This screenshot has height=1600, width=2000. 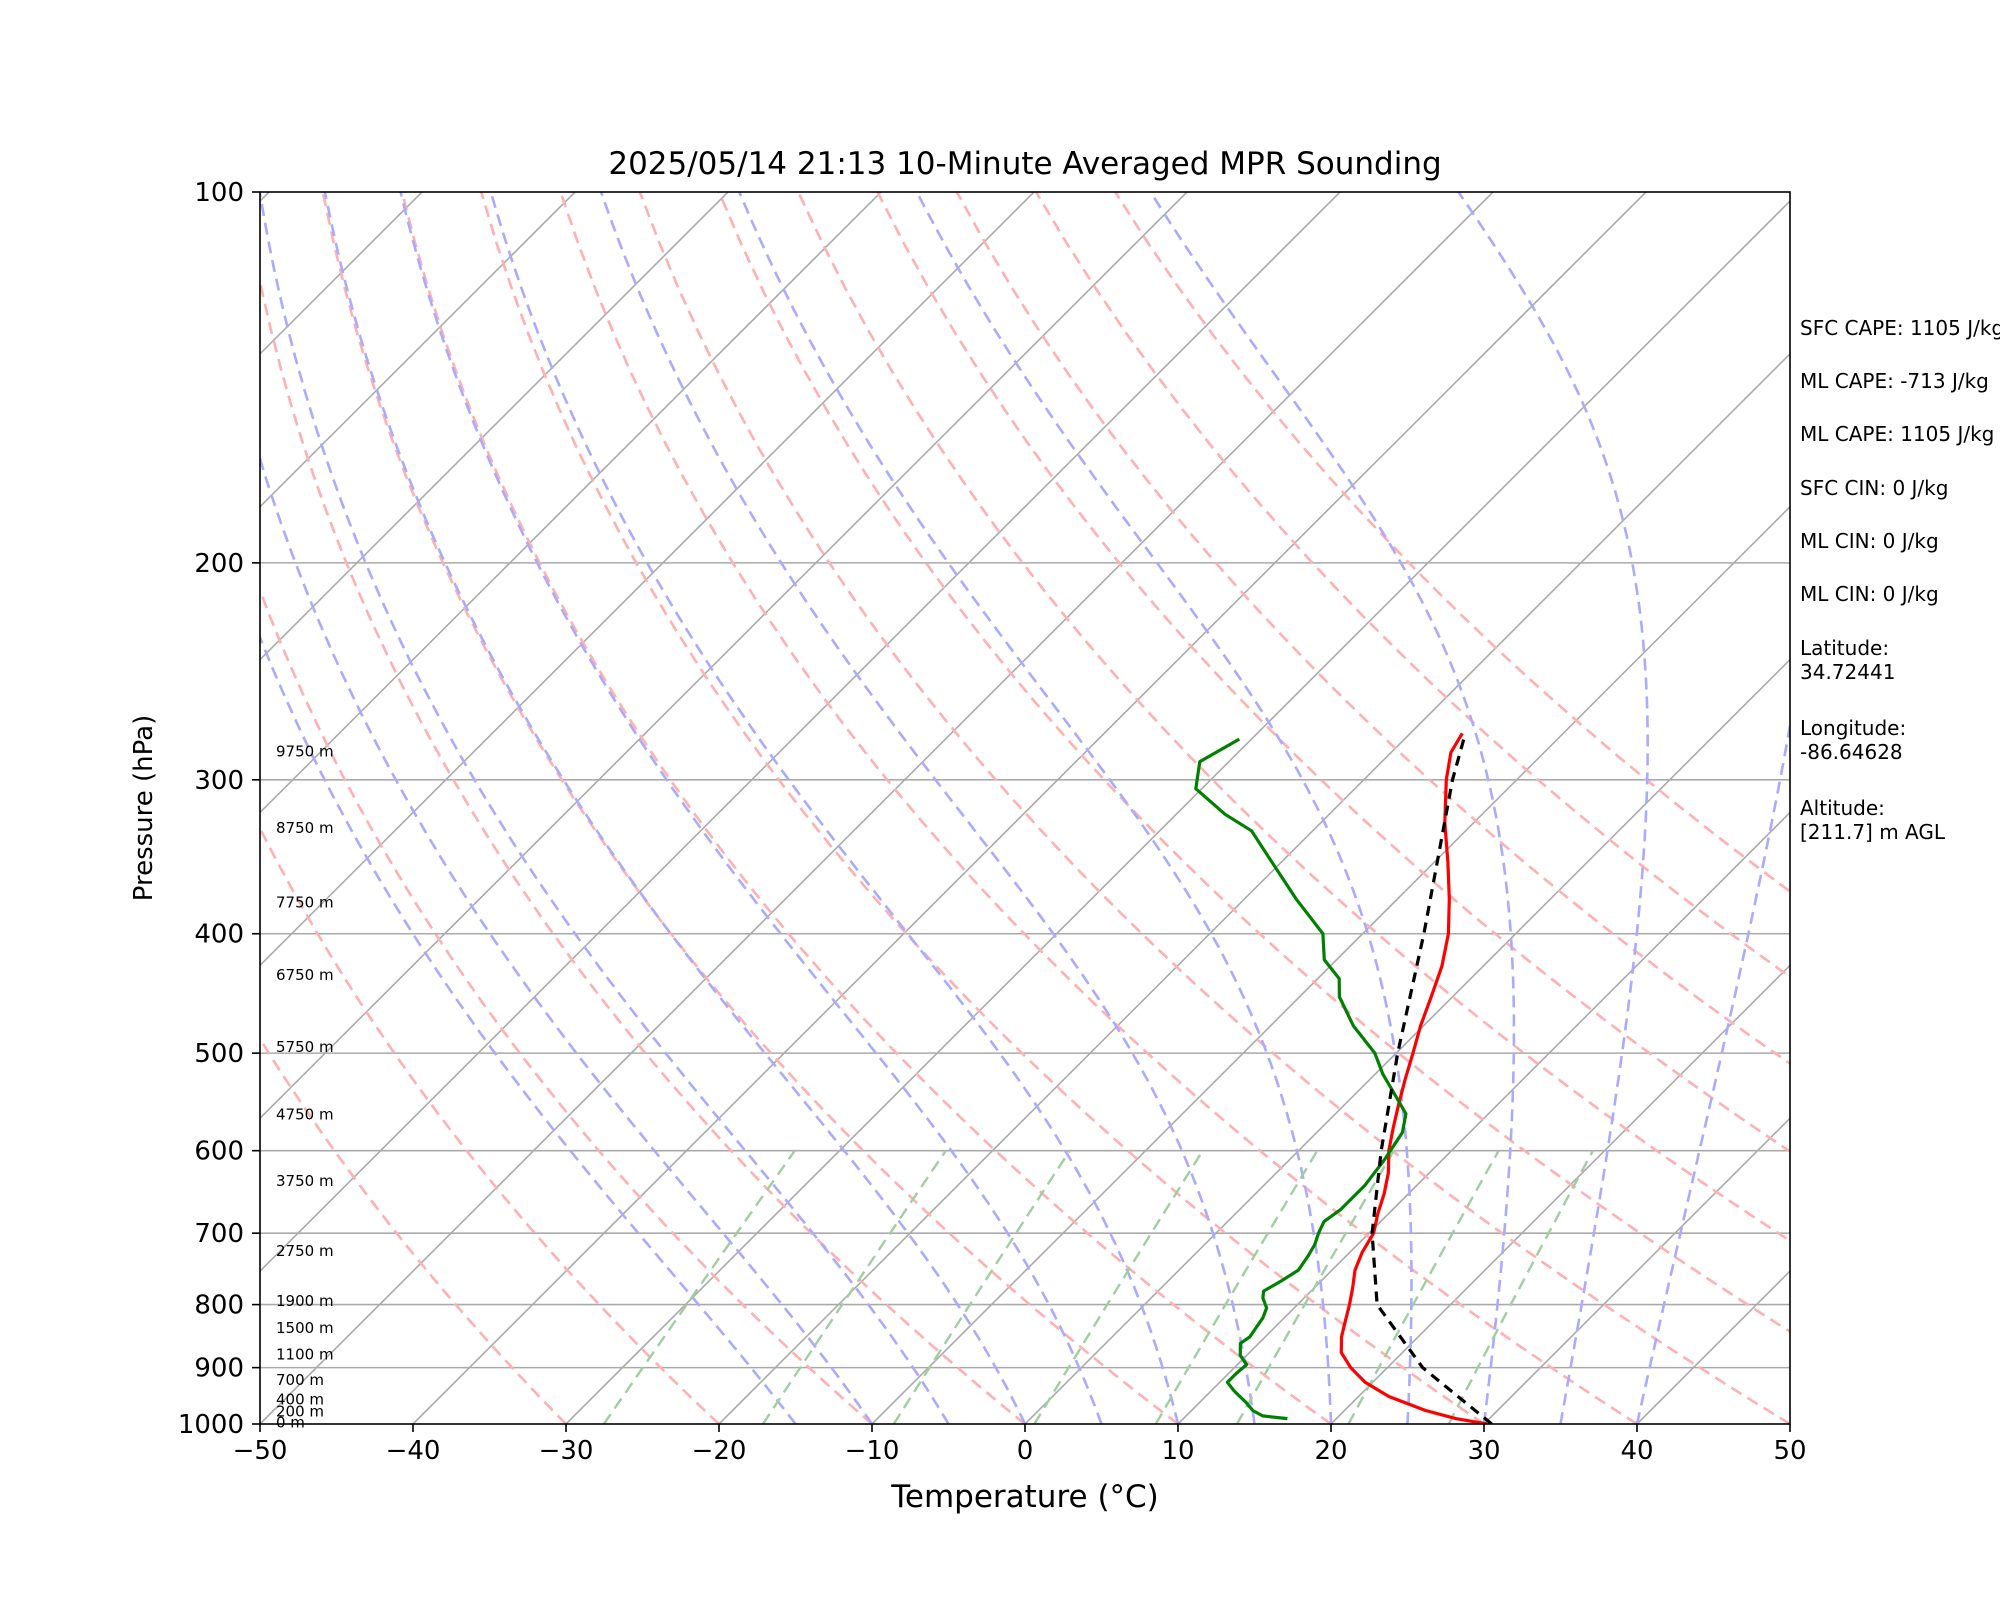 What do you see at coordinates (1848, 660) in the screenshot?
I see `latitude-text: Latitude: 34.72441` at bounding box center [1848, 660].